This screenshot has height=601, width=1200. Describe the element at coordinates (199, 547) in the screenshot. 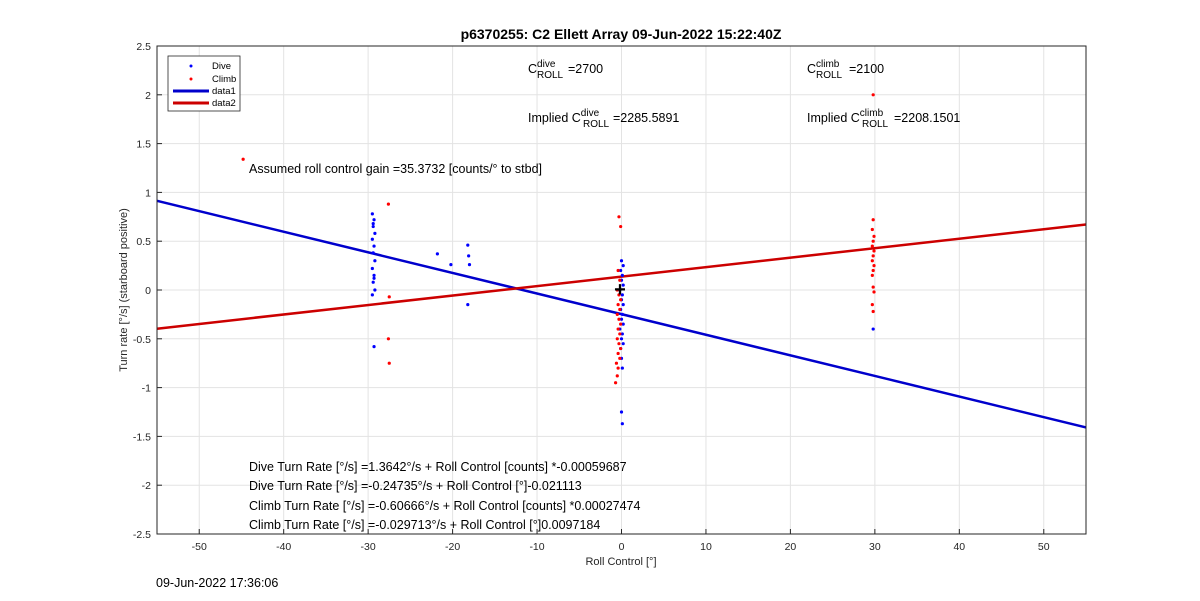

I see `x-tick-label: -50` at that location.